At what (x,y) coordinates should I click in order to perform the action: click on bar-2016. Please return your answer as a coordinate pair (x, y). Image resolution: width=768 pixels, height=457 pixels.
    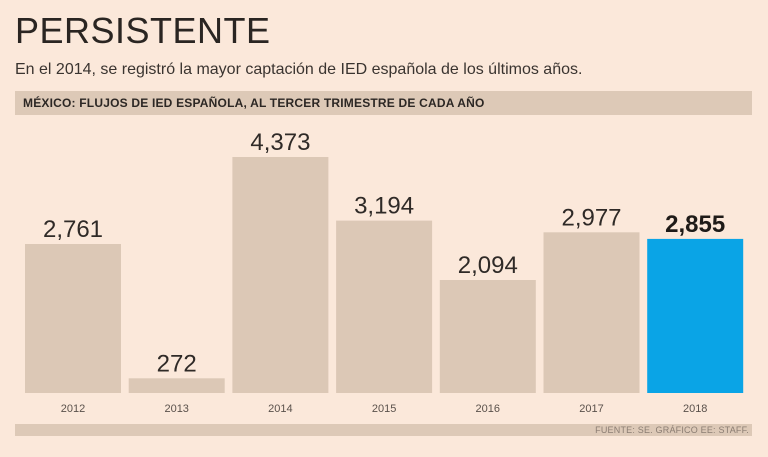
    Looking at the image, I should click on (487, 336).